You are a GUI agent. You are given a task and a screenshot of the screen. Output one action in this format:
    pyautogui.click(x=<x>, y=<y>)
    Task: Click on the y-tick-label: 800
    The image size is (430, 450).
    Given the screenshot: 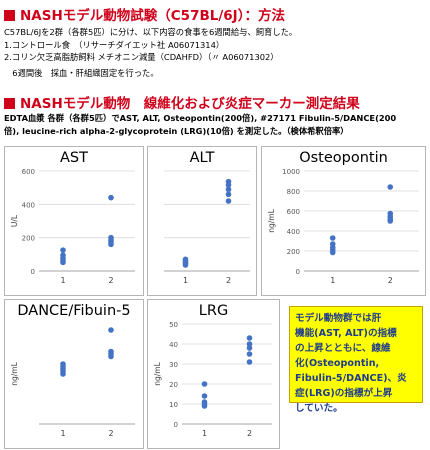 What is the action you would take?
    pyautogui.click(x=293, y=192)
    